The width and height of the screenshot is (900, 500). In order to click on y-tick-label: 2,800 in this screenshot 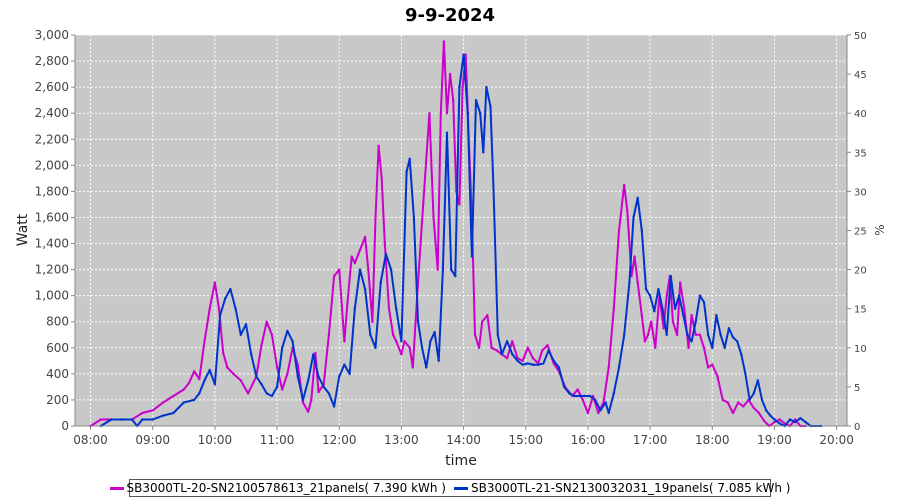, I will do `click(52, 61)`.